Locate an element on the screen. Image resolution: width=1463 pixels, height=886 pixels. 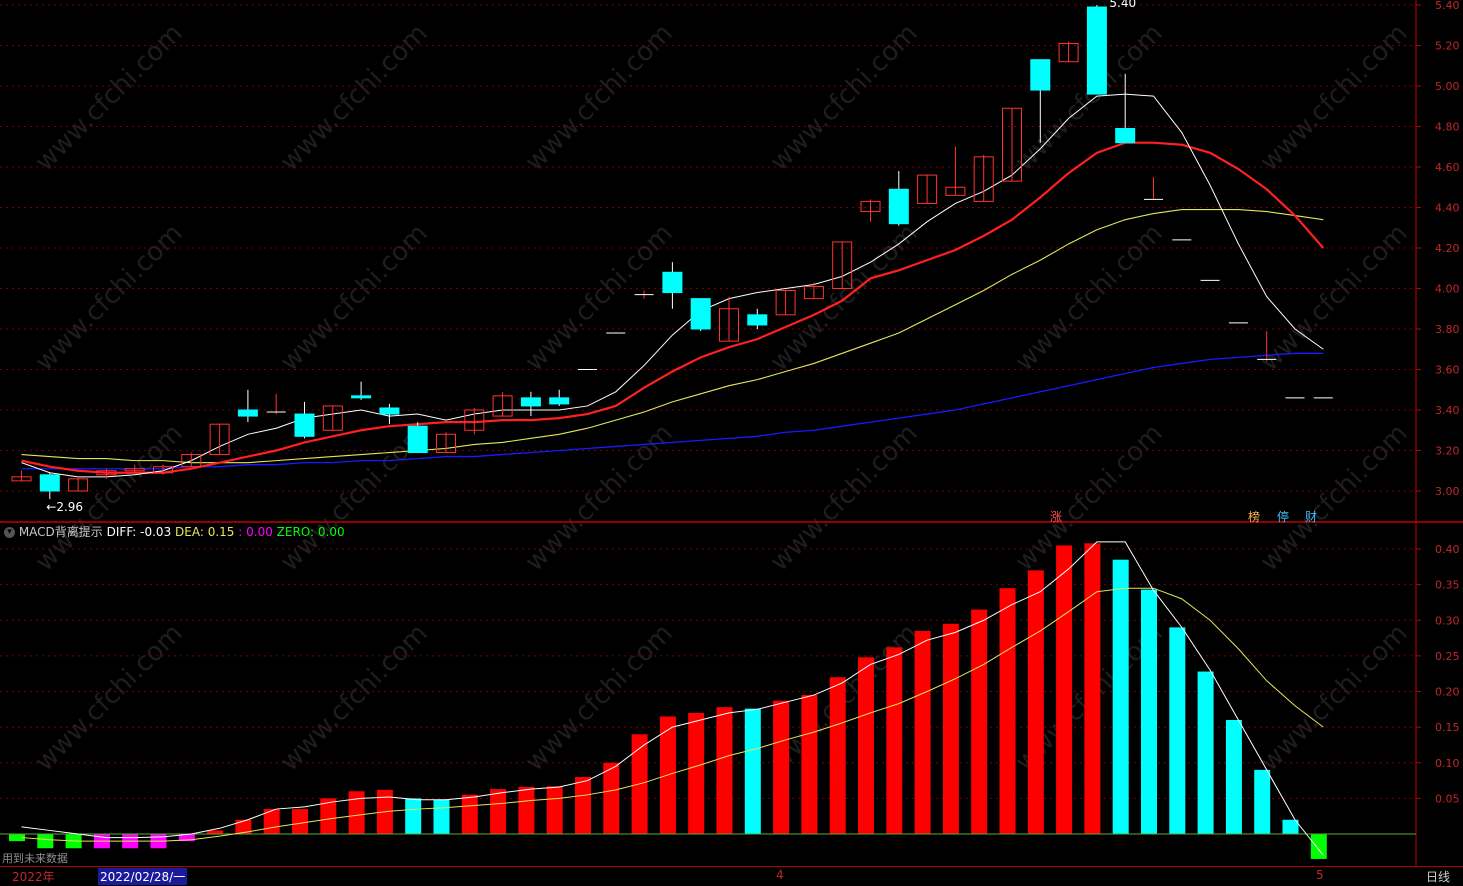
macd-zero: ZERO: 0.00 is located at coordinates (310, 532).